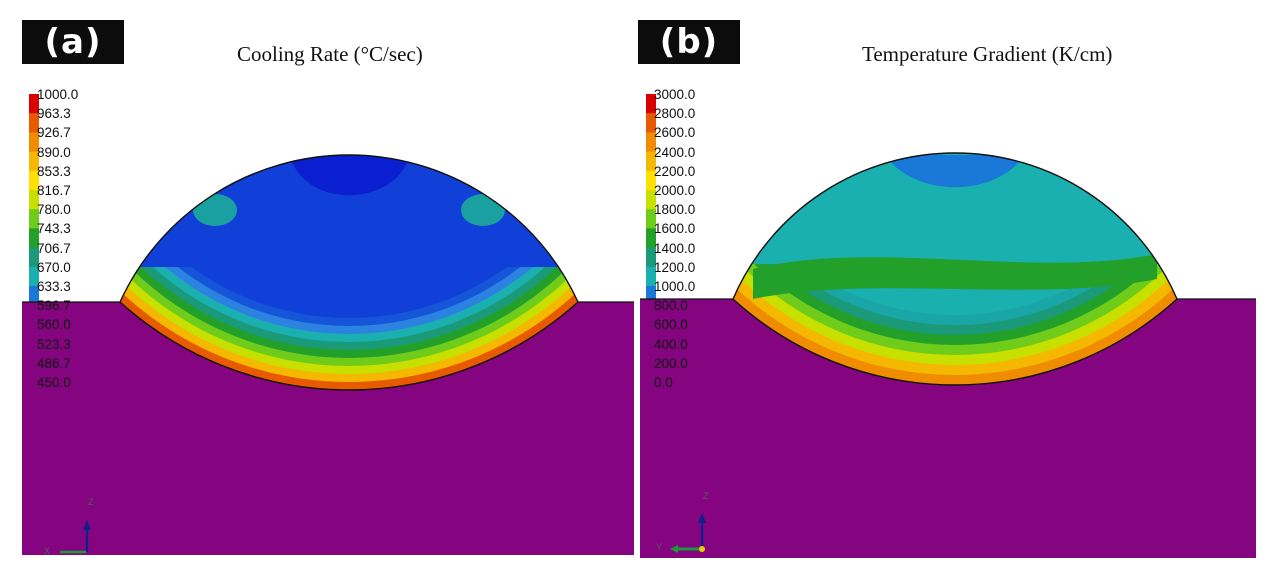  Describe the element at coordinates (675, 152) in the screenshot. I see `legend-label: 2400.0` at that location.